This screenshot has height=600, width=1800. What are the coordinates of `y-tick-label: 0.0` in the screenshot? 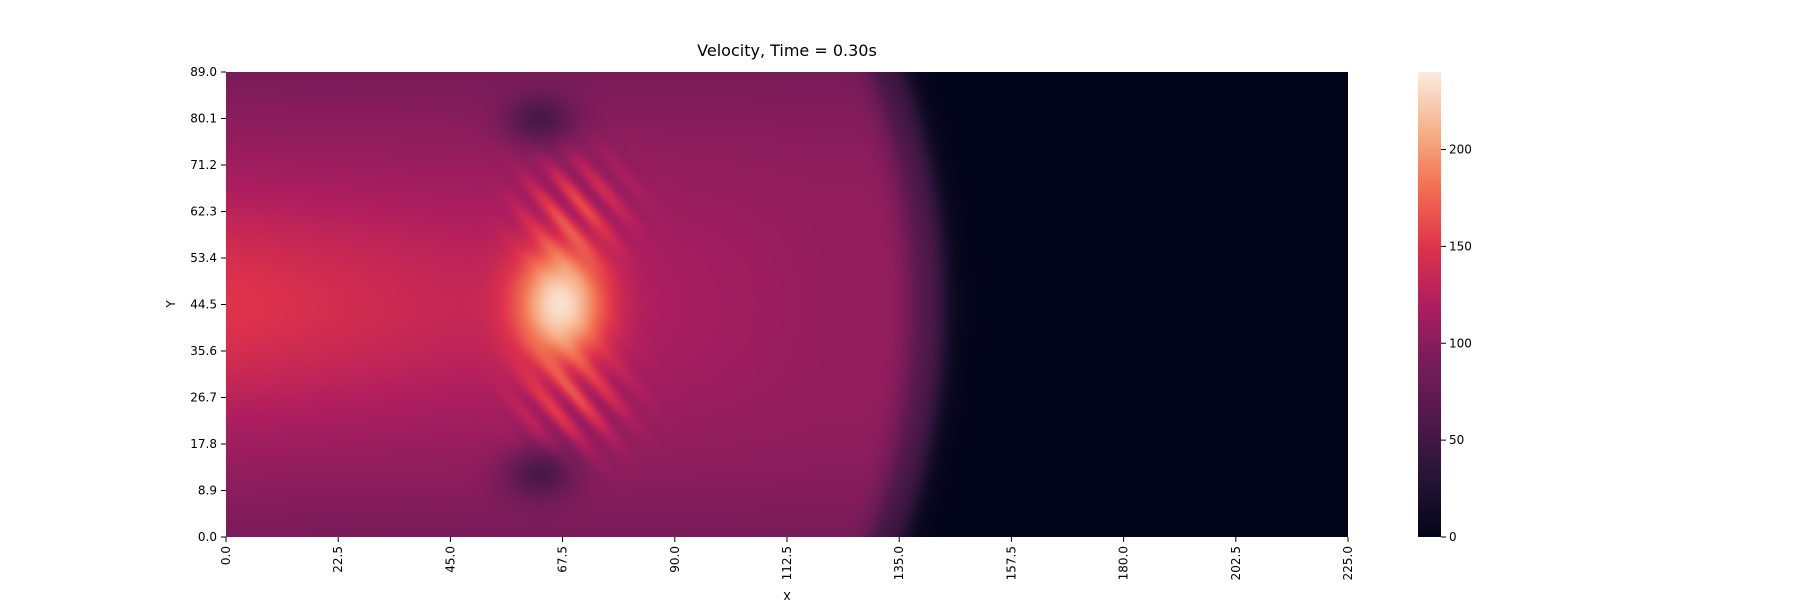 It's located at (207, 537).